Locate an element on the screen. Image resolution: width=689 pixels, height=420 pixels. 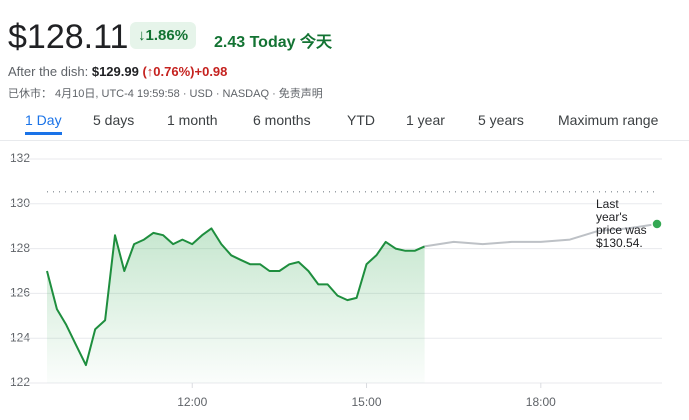
y-tick-label: 132 is located at coordinates (20, 158).